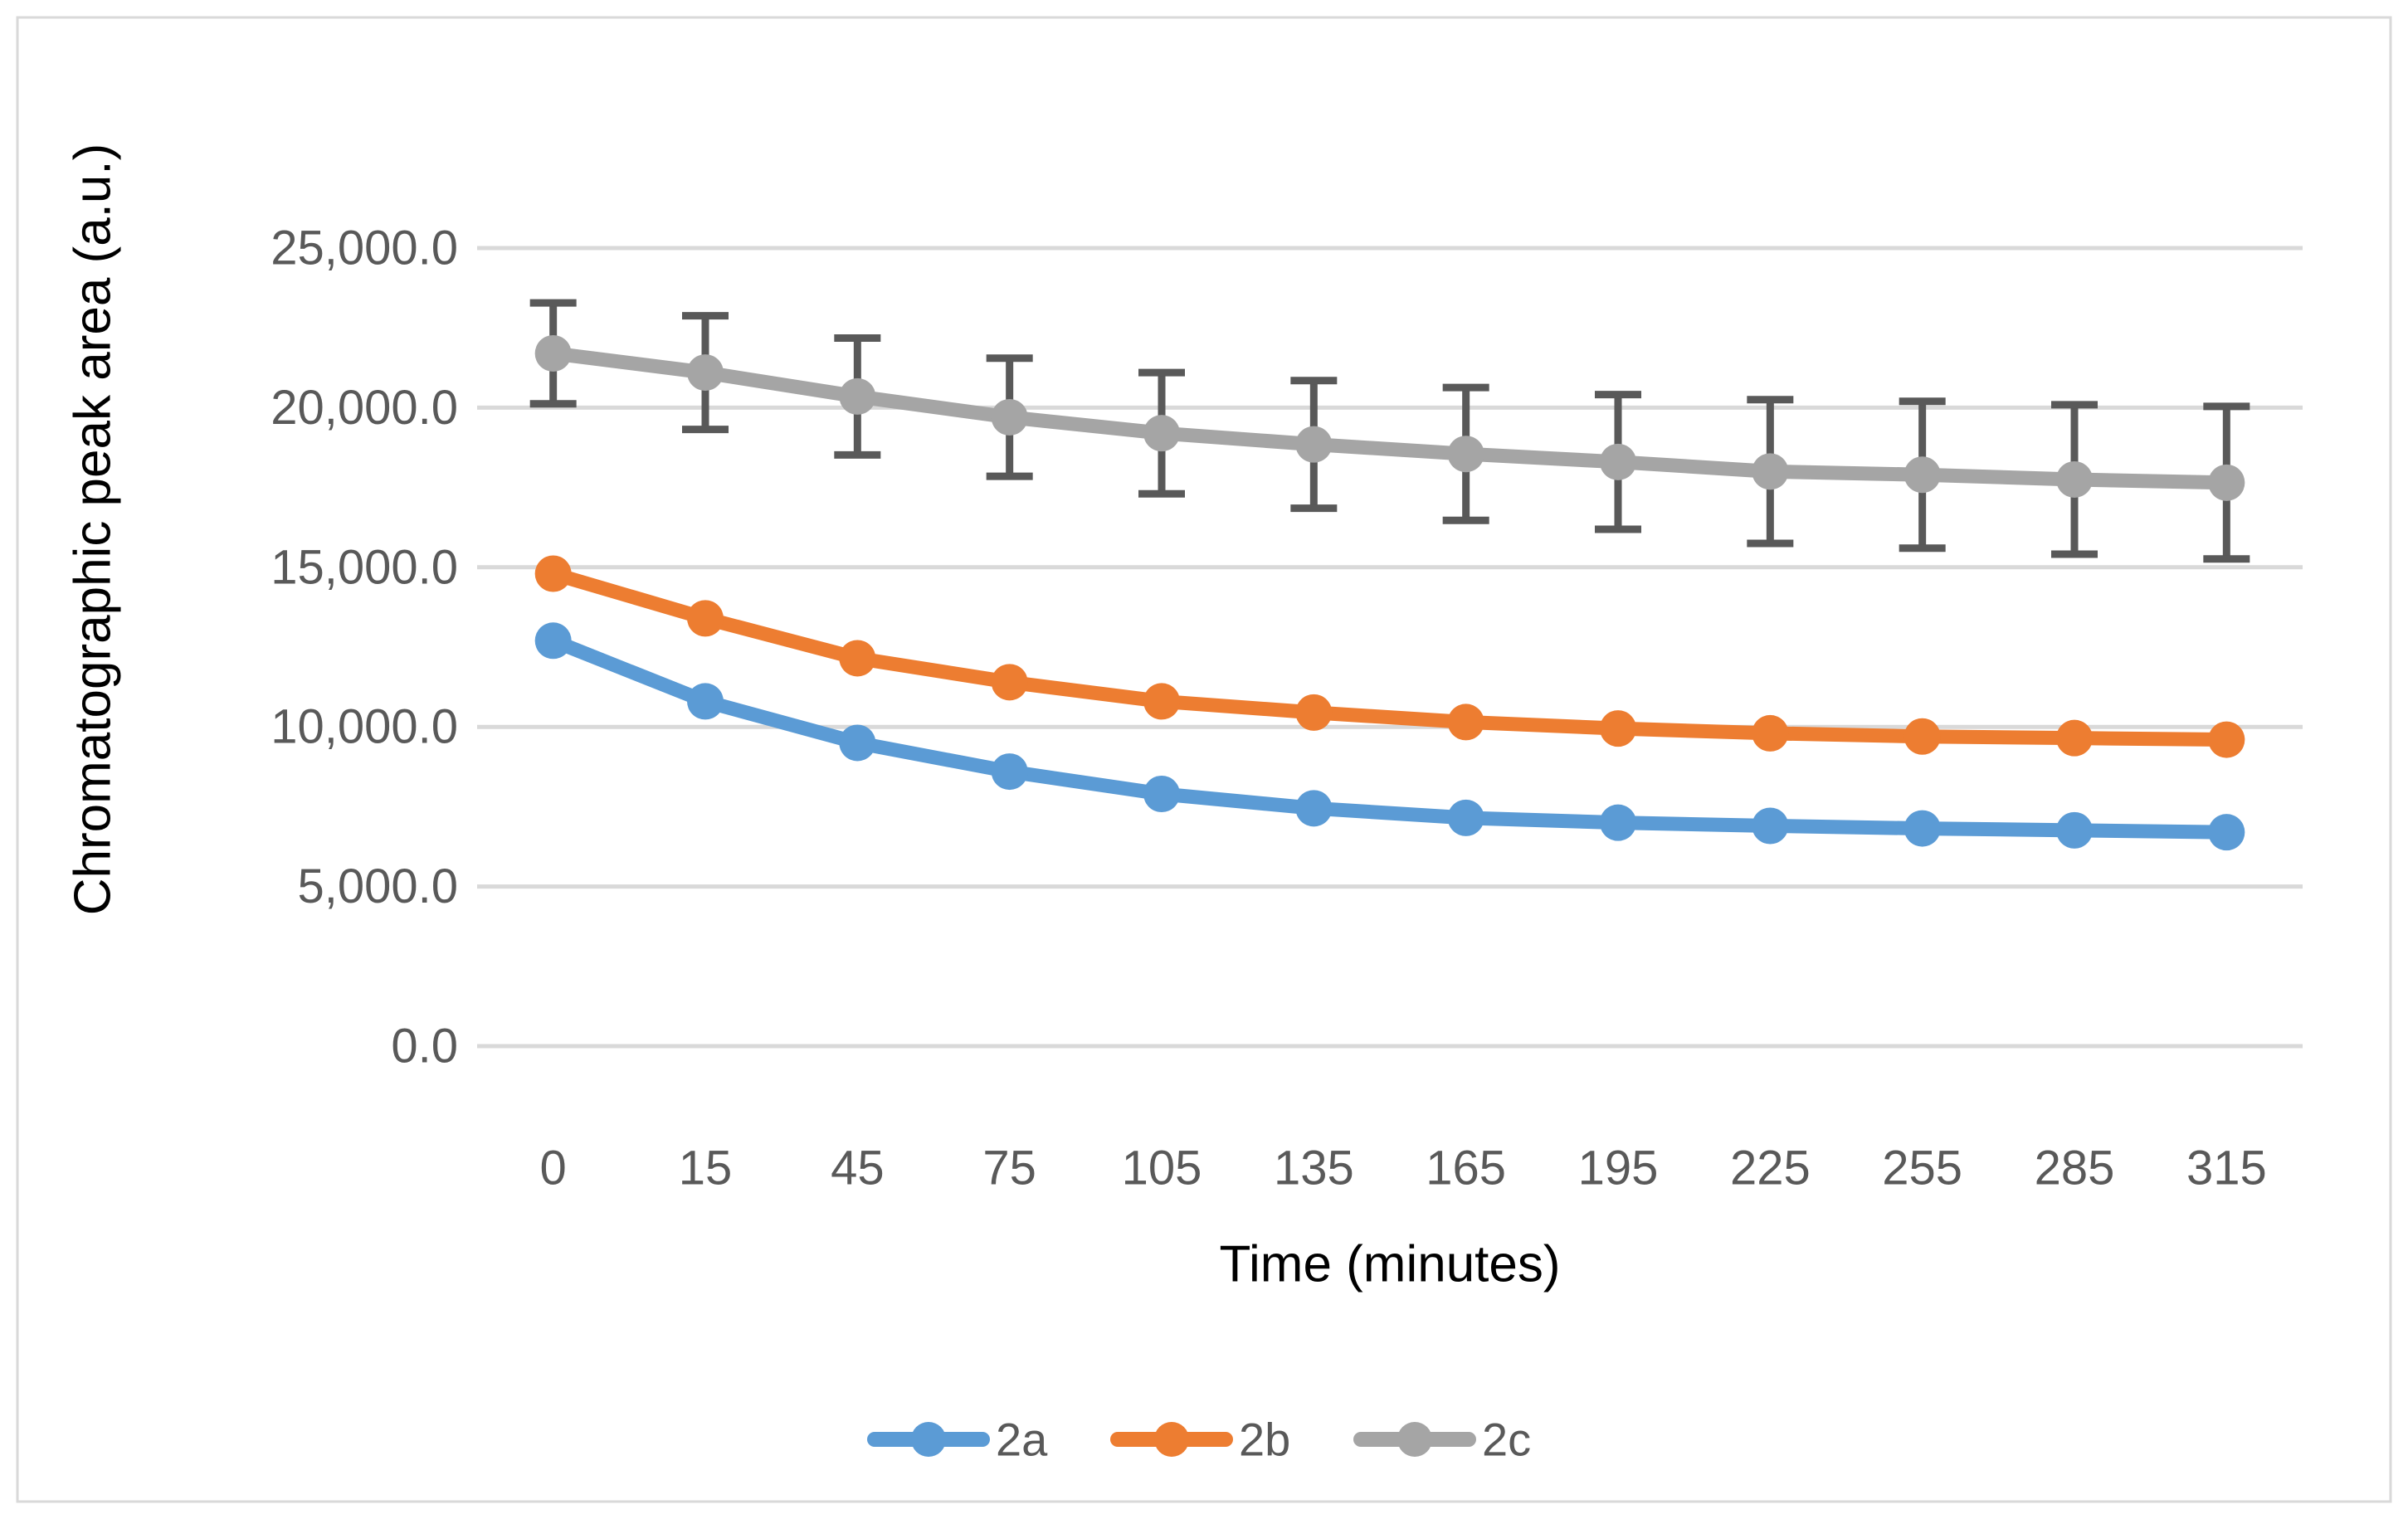  I want to click on legend-item-2b: 2b, so click(1200, 1440).